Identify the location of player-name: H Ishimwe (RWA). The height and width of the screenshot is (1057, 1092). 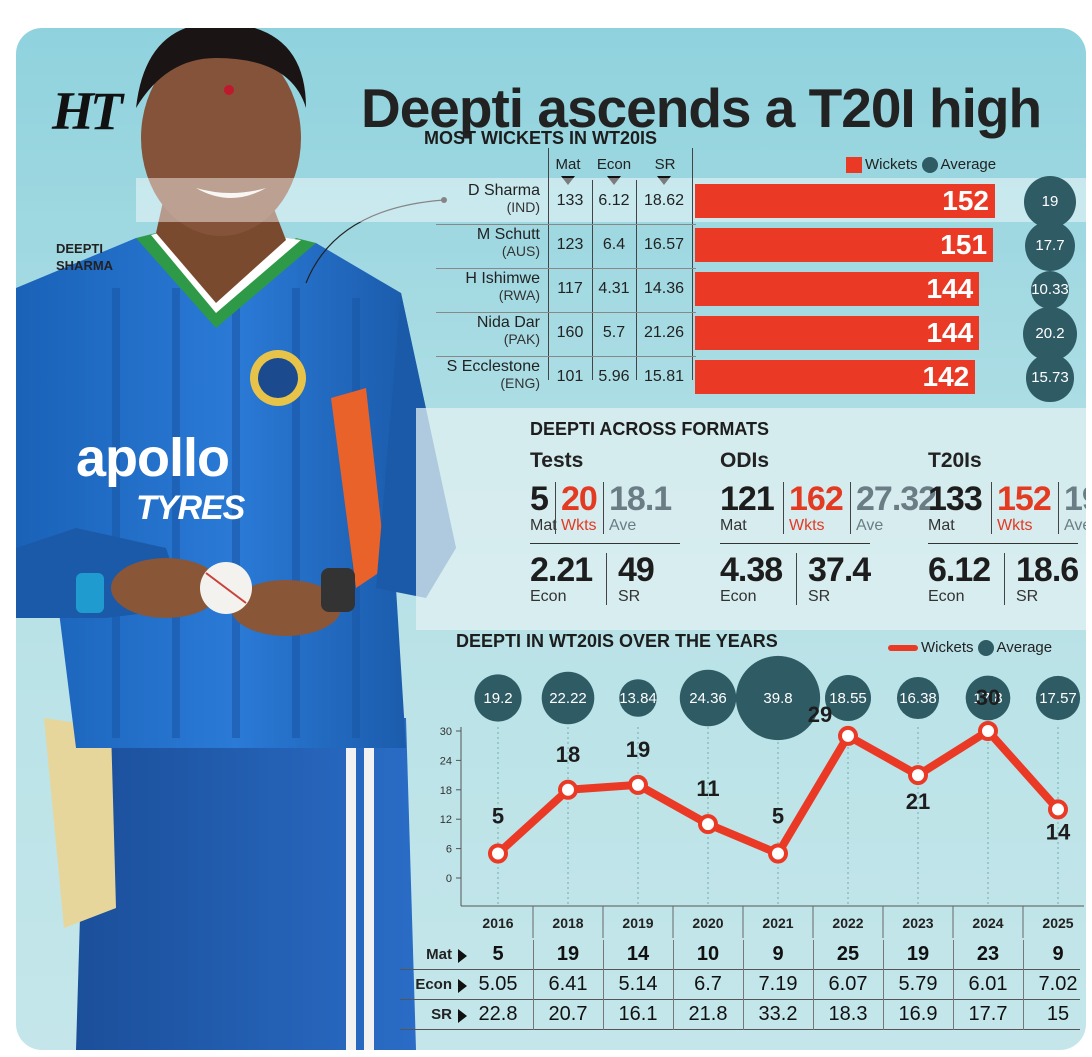
(468, 287).